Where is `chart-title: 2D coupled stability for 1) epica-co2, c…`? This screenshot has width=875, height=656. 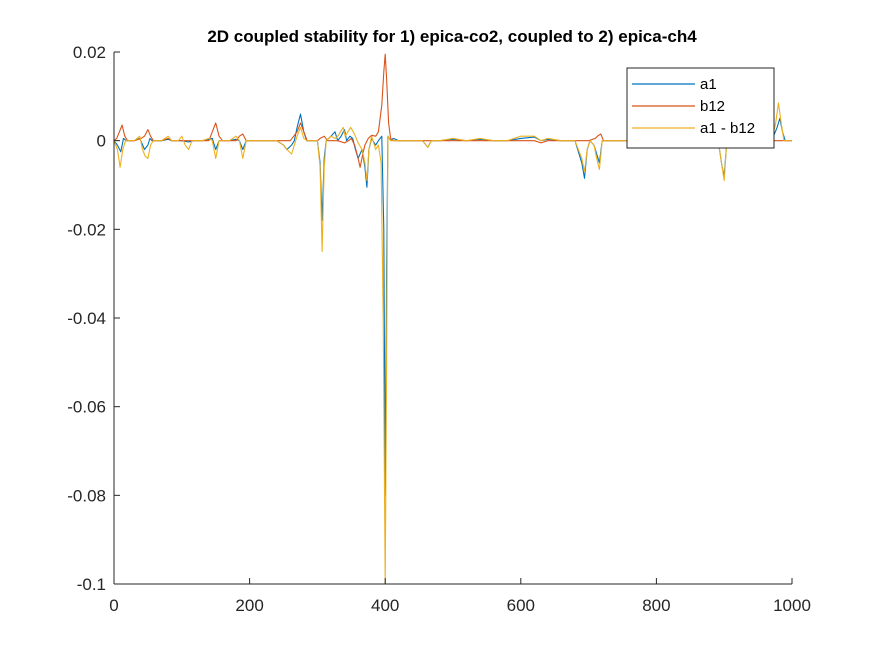 chart-title: 2D coupled stability for 1) epica-co2, c… is located at coordinates (452, 36).